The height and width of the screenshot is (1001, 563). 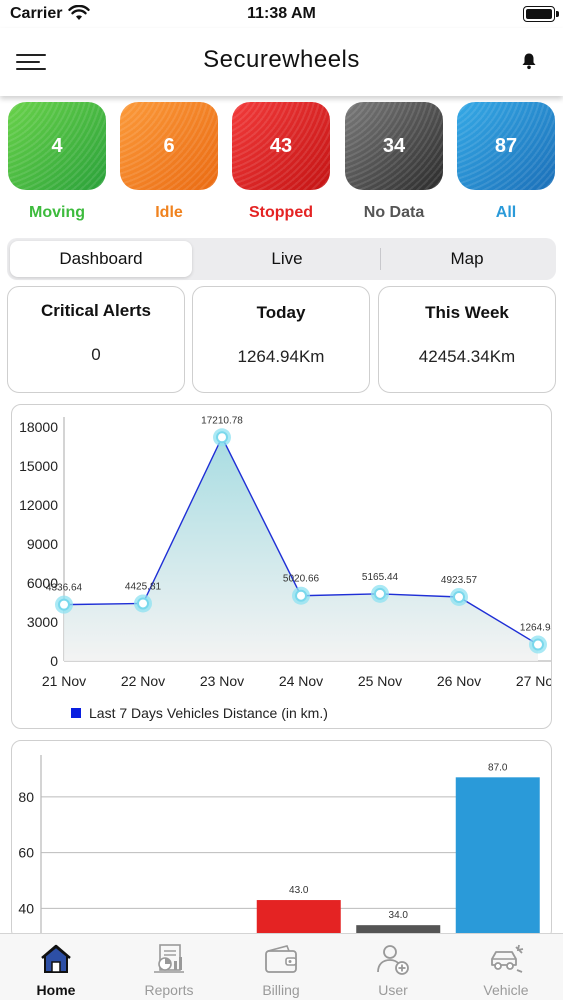 I want to click on y-tick-label: 15000, so click(x=38, y=466).